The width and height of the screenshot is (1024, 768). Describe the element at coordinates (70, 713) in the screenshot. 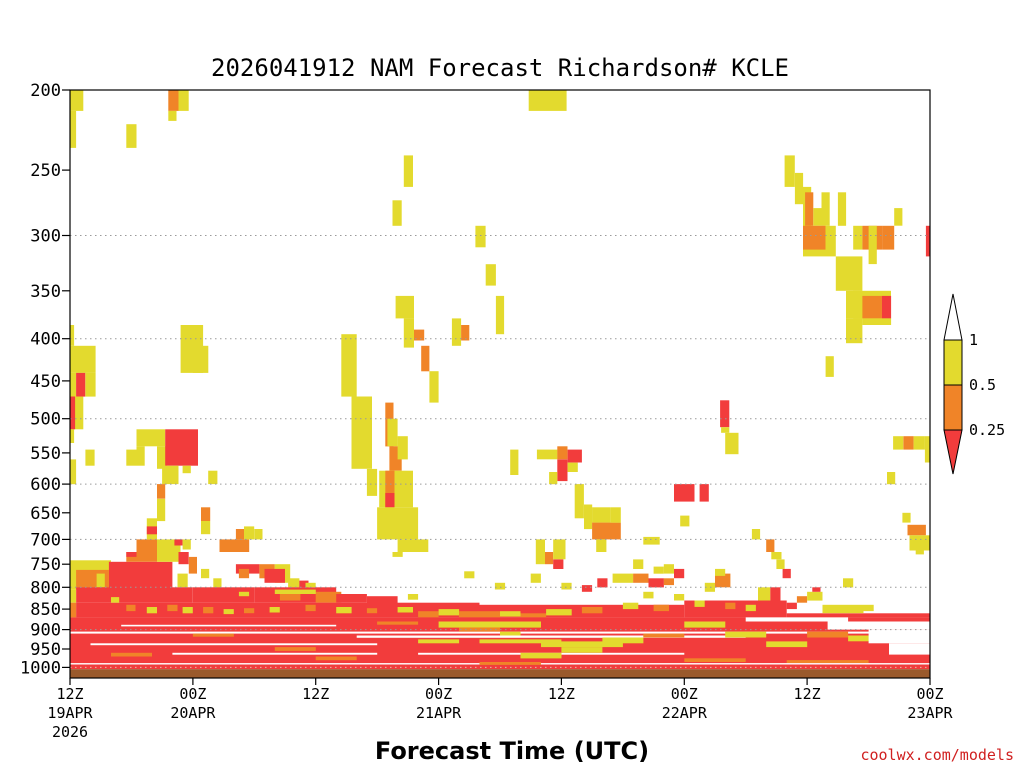

I see `x-tick-label: 19APR` at that location.